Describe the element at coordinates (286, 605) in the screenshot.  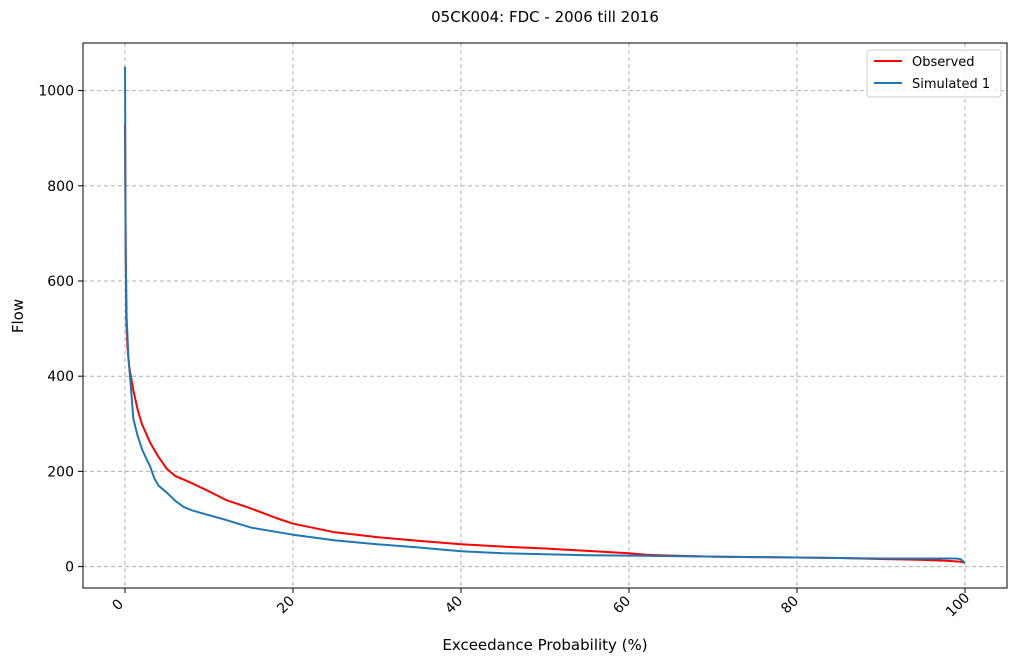
I see `x-tick-label: 20` at that location.